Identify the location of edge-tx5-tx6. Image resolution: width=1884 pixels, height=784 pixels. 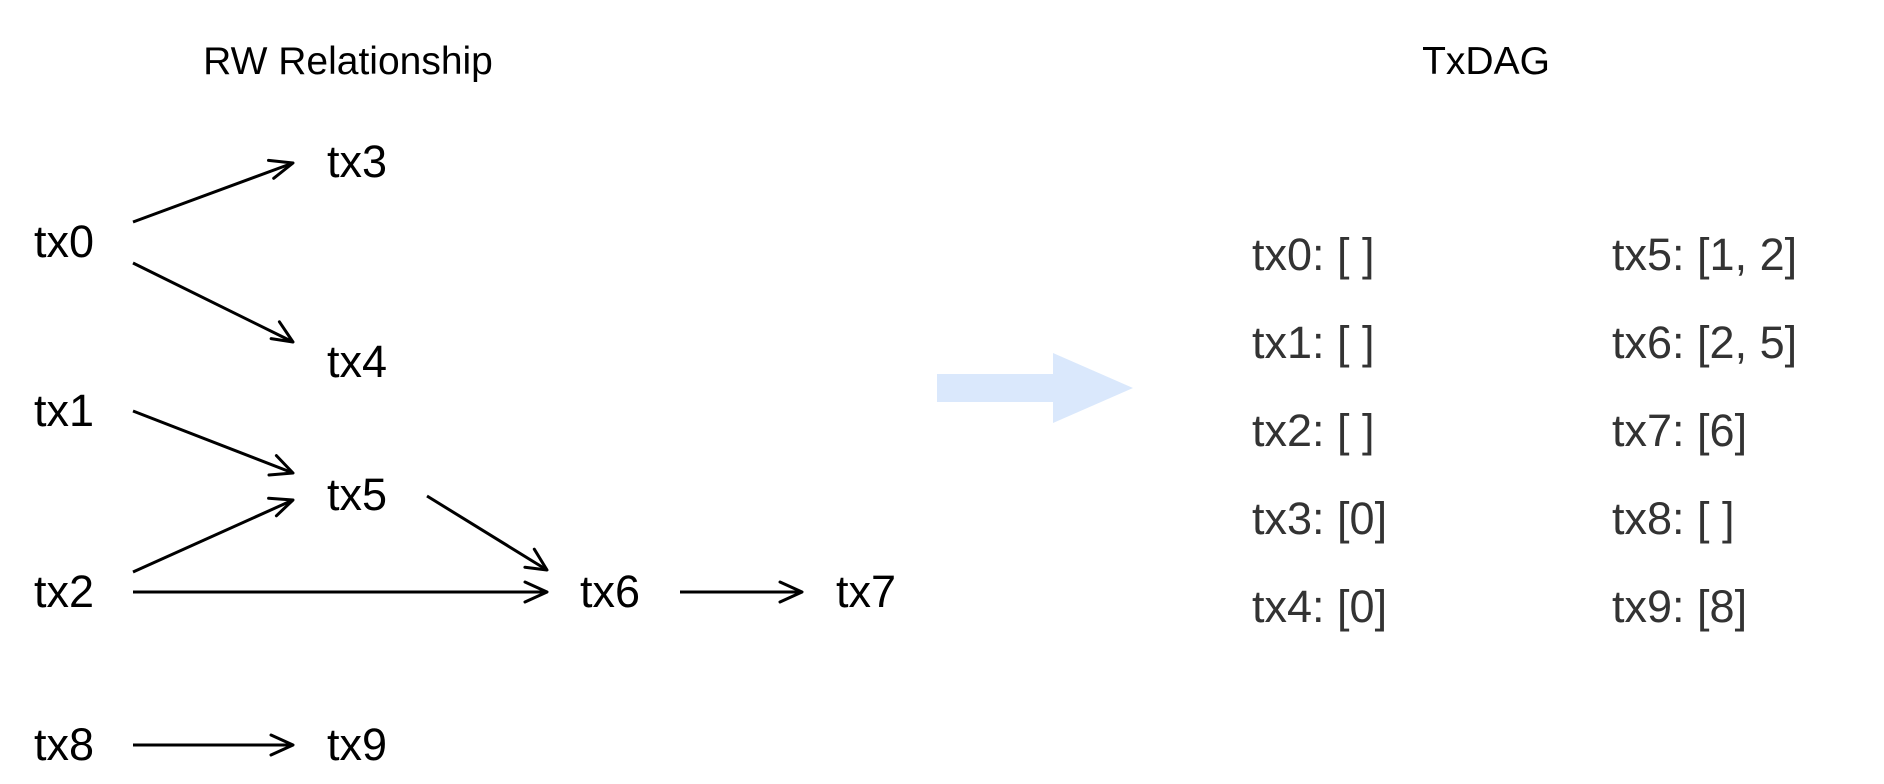
(487, 533).